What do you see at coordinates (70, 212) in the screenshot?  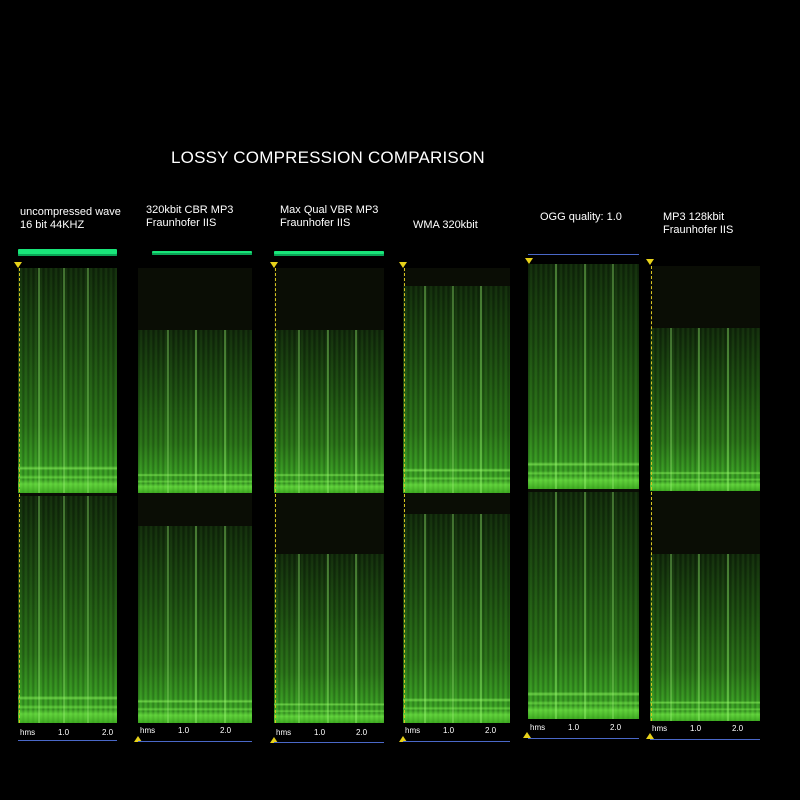 I see `panel-label-line1: uncompressed wave` at bounding box center [70, 212].